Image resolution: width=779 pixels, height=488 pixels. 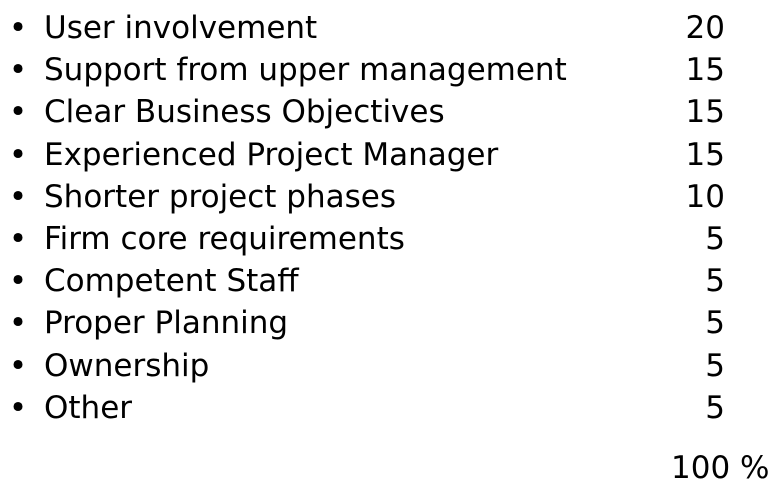 I want to click on list-item: • Support from upper management 15, so click(x=389, y=70).